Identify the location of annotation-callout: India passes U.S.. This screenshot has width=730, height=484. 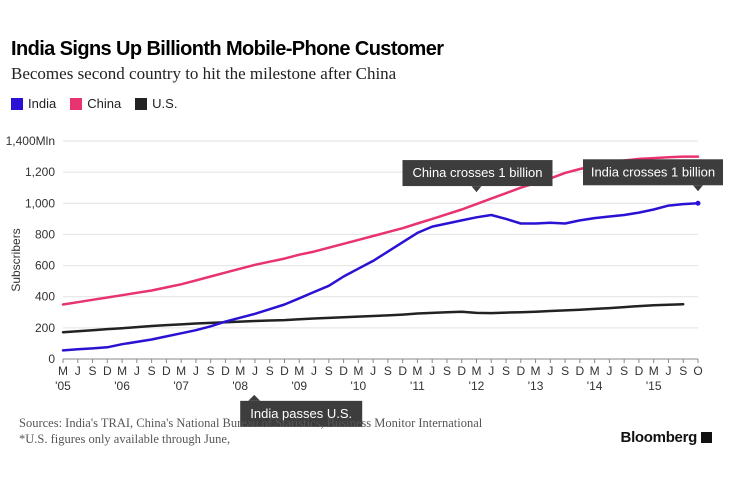
(301, 410).